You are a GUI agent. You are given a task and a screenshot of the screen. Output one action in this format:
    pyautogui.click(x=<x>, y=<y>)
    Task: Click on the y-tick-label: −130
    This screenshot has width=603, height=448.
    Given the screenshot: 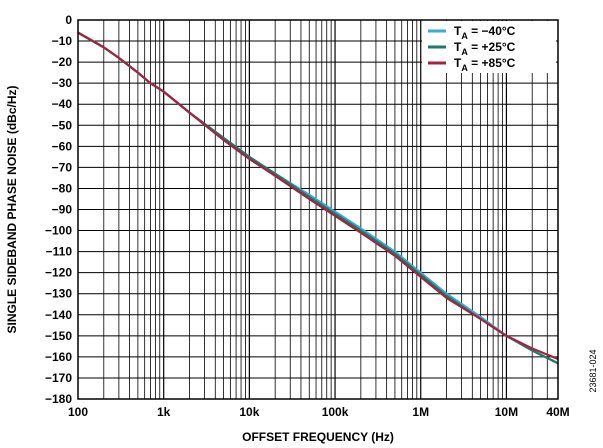 What is the action you would take?
    pyautogui.click(x=58, y=294)
    